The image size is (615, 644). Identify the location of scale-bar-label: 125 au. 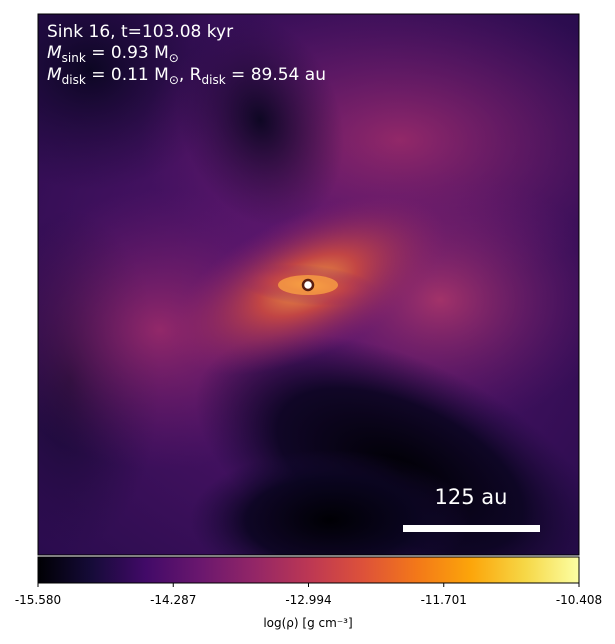
(471, 497).